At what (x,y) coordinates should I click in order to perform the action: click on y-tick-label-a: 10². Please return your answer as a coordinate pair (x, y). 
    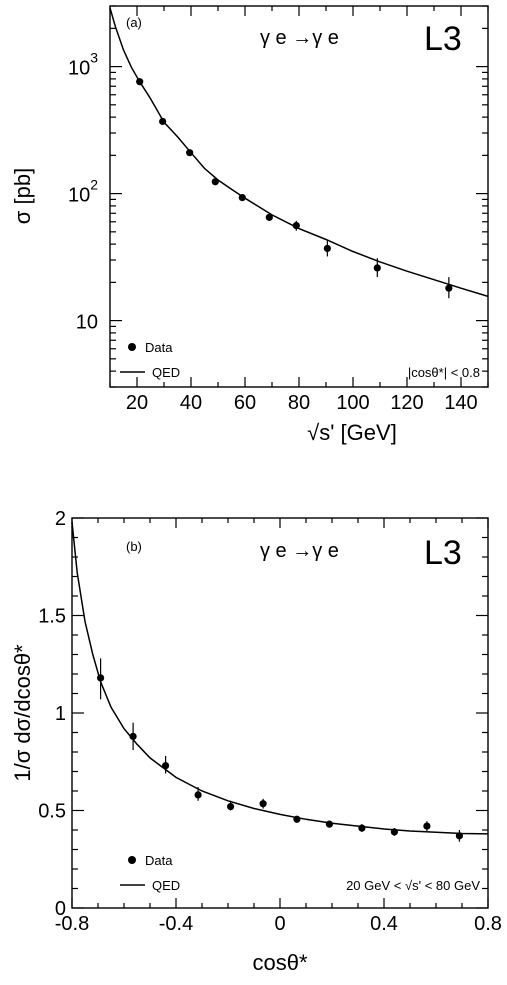
    Looking at the image, I should click on (83, 192).